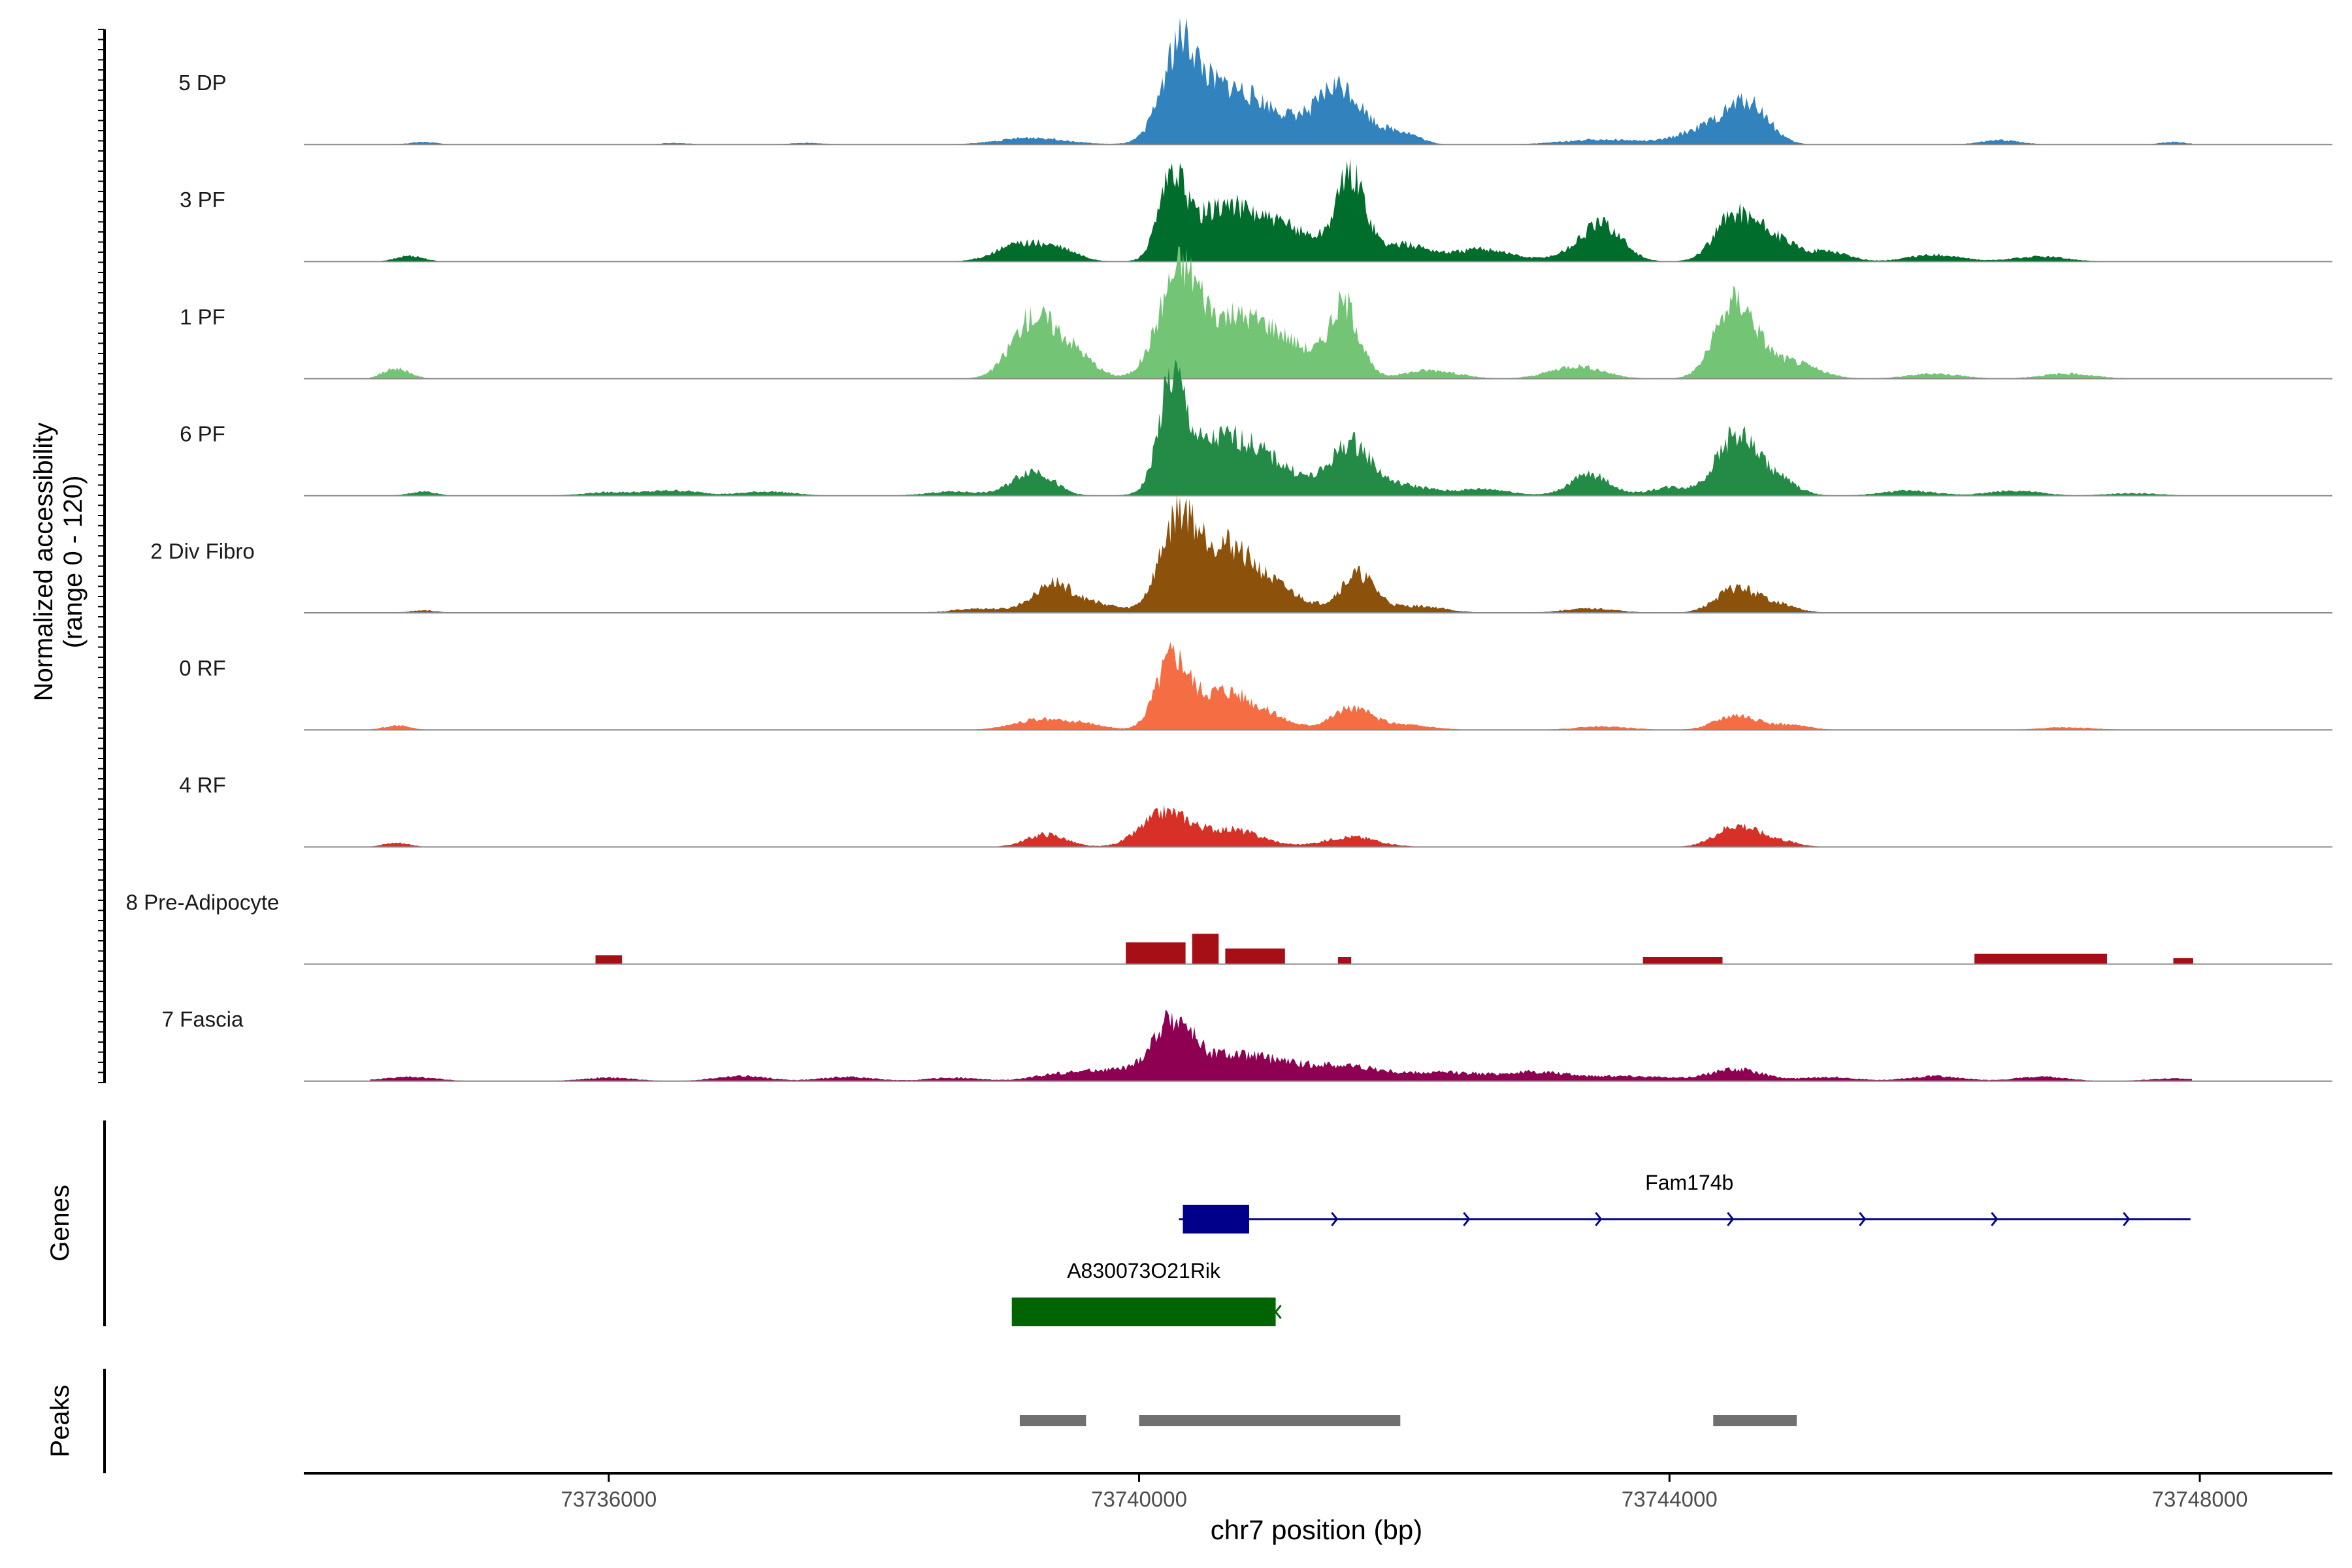 The height and width of the screenshot is (1568, 2352). What do you see at coordinates (202, 785) in the screenshot?
I see `track-label: 4 RF` at bounding box center [202, 785].